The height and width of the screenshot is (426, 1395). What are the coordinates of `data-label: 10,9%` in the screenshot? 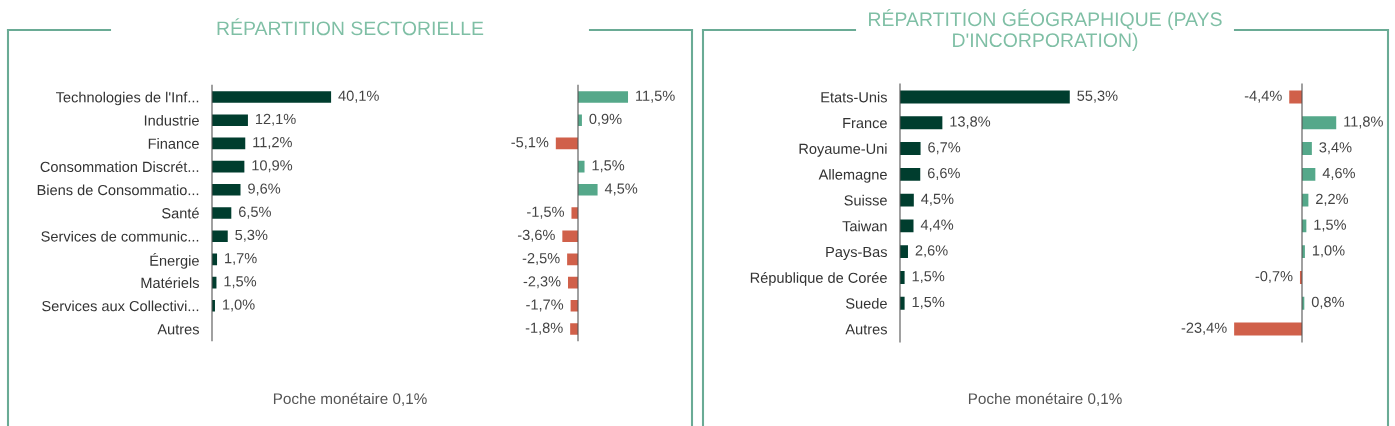 It's located at (272, 166).